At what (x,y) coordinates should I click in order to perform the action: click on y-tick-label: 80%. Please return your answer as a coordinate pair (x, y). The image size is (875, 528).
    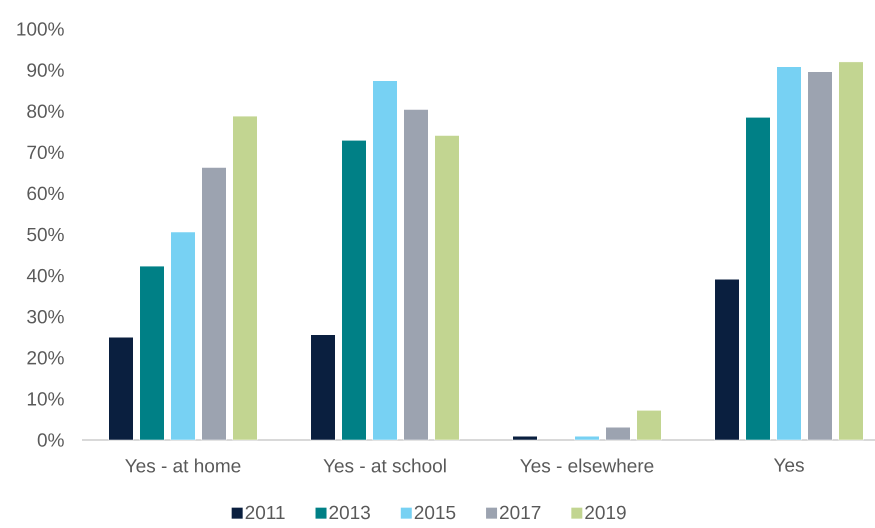
    Looking at the image, I should click on (45, 111).